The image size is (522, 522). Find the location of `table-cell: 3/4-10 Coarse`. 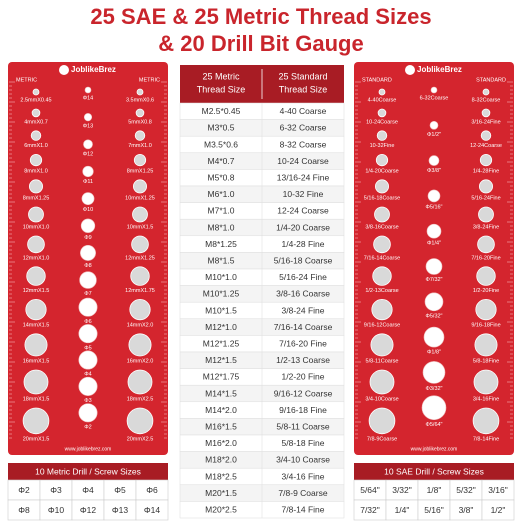

table-cell: 3/4-10 Coarse is located at coordinates (303, 460).